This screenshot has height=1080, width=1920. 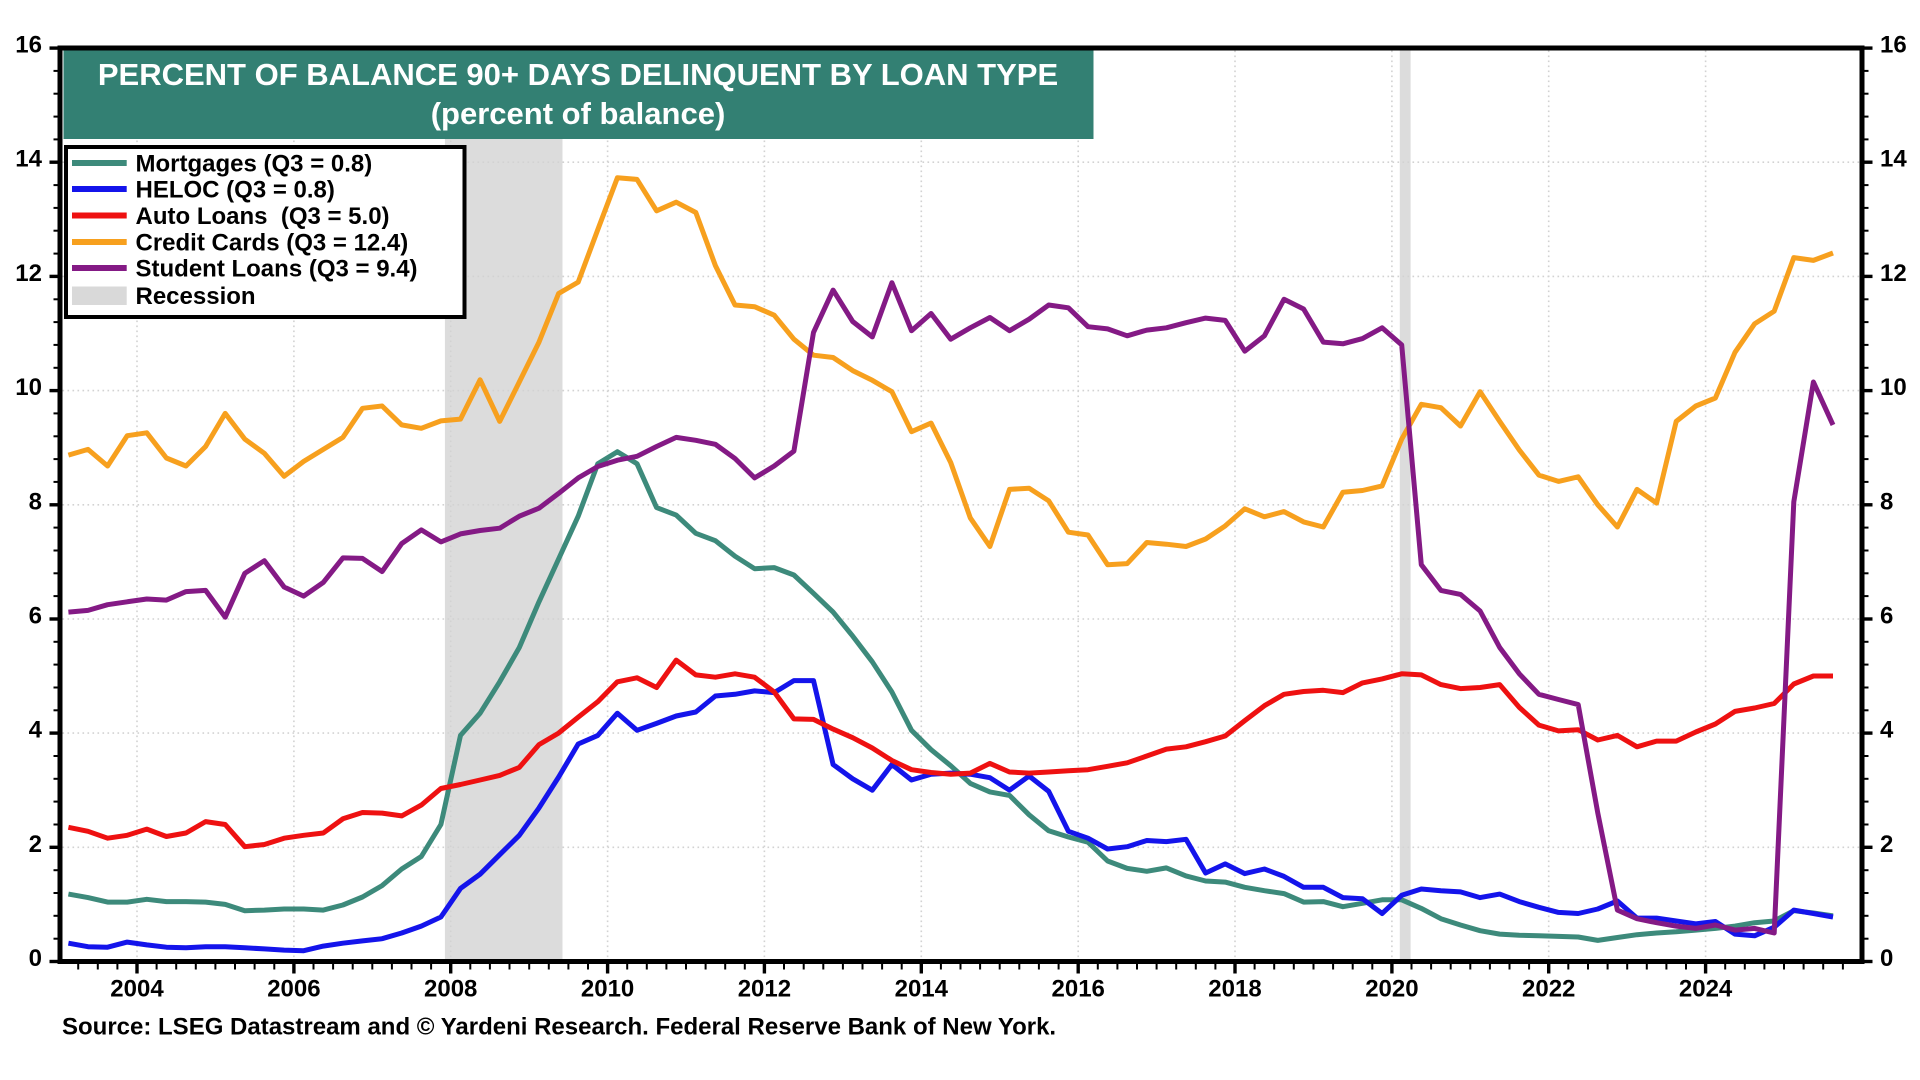 I want to click on svg-text: Recession, so click(x=196, y=296).